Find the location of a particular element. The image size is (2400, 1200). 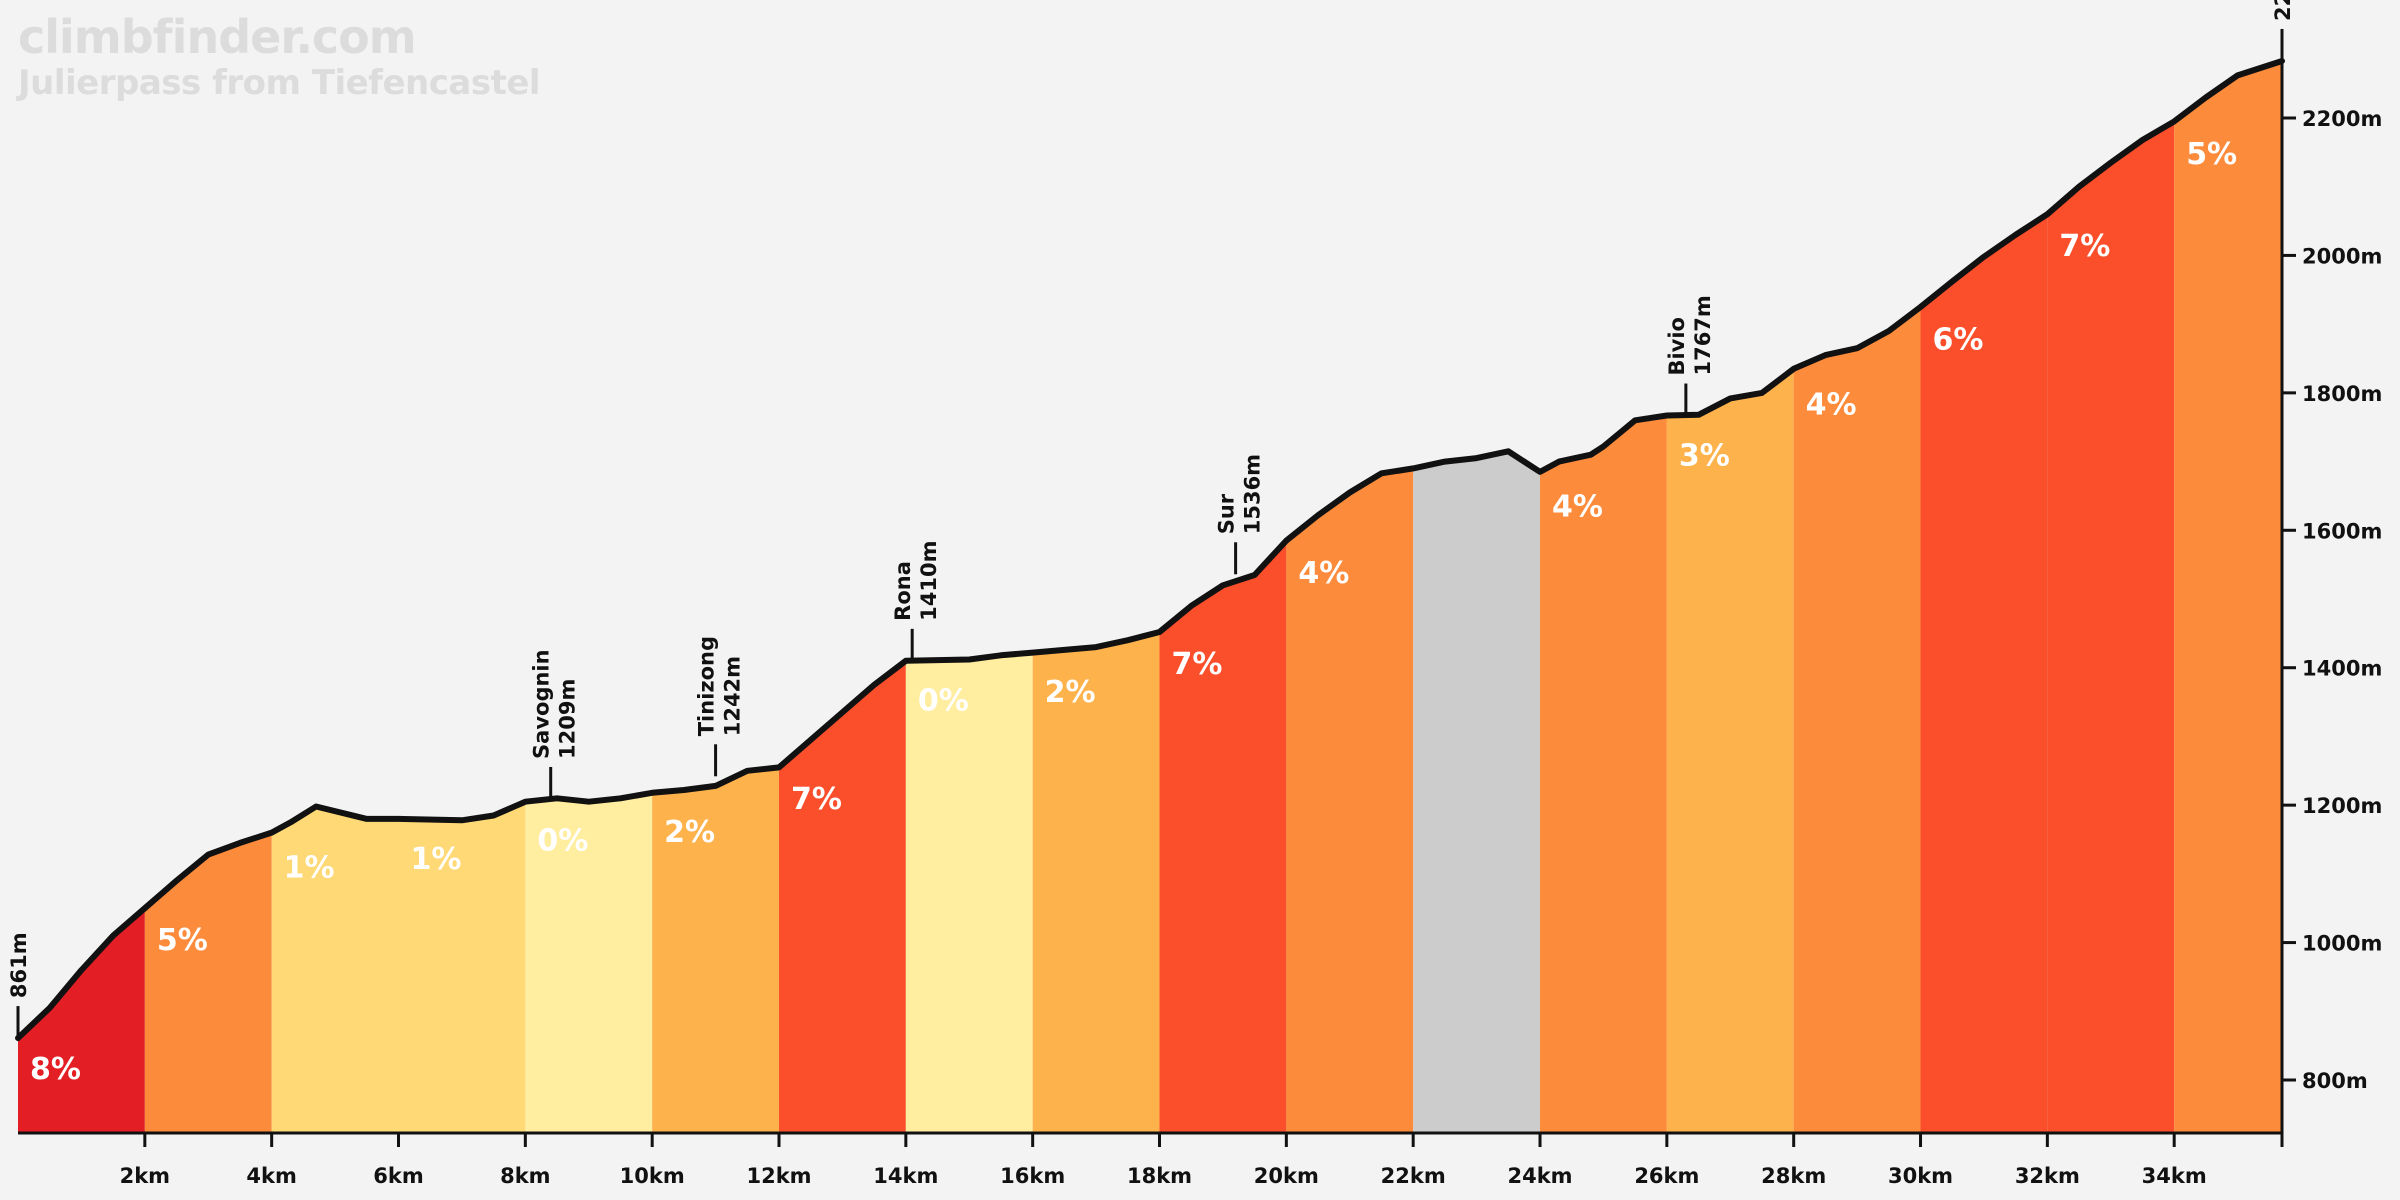

landmark-name-bivio: Bivio is located at coordinates (1677, 346).